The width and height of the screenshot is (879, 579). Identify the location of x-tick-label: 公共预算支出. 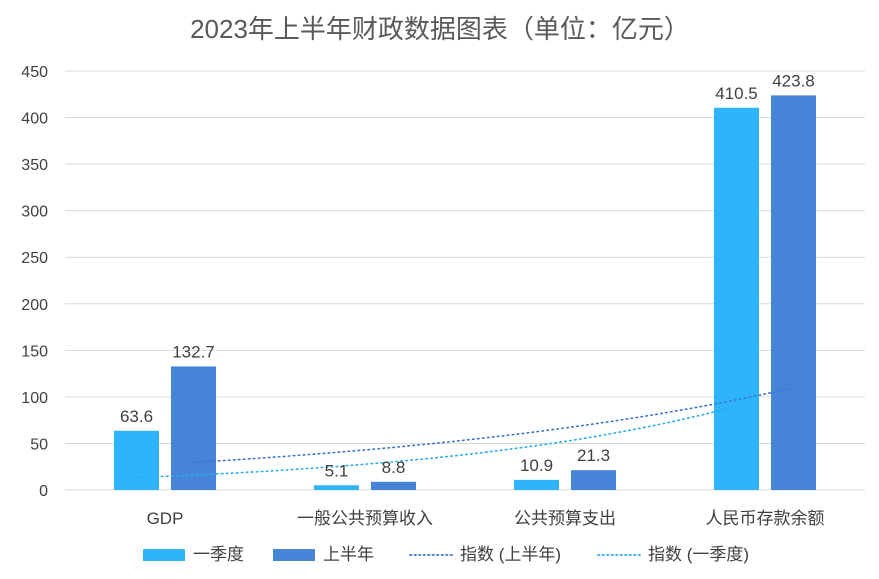
(565, 518).